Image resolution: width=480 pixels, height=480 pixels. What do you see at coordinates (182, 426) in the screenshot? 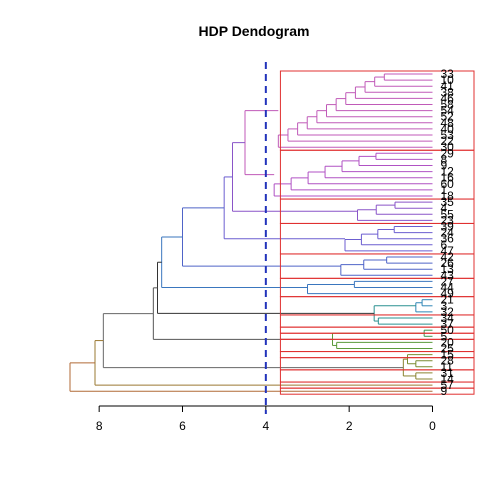
I see `x-tick-label: 6` at bounding box center [182, 426].